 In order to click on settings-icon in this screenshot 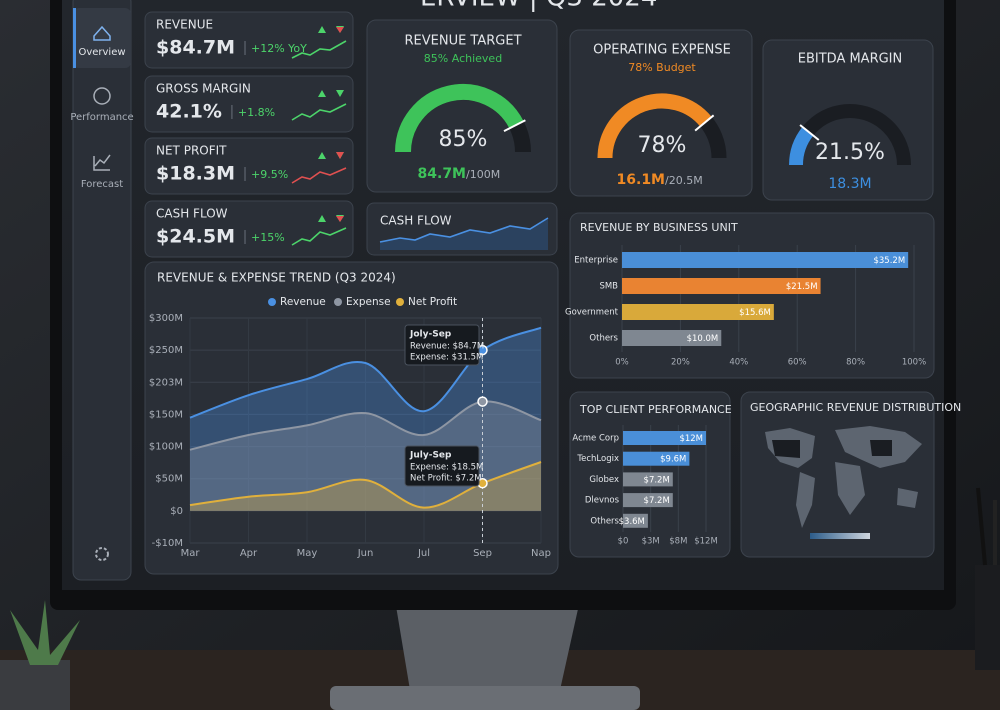, I will do `click(102, 554)`.